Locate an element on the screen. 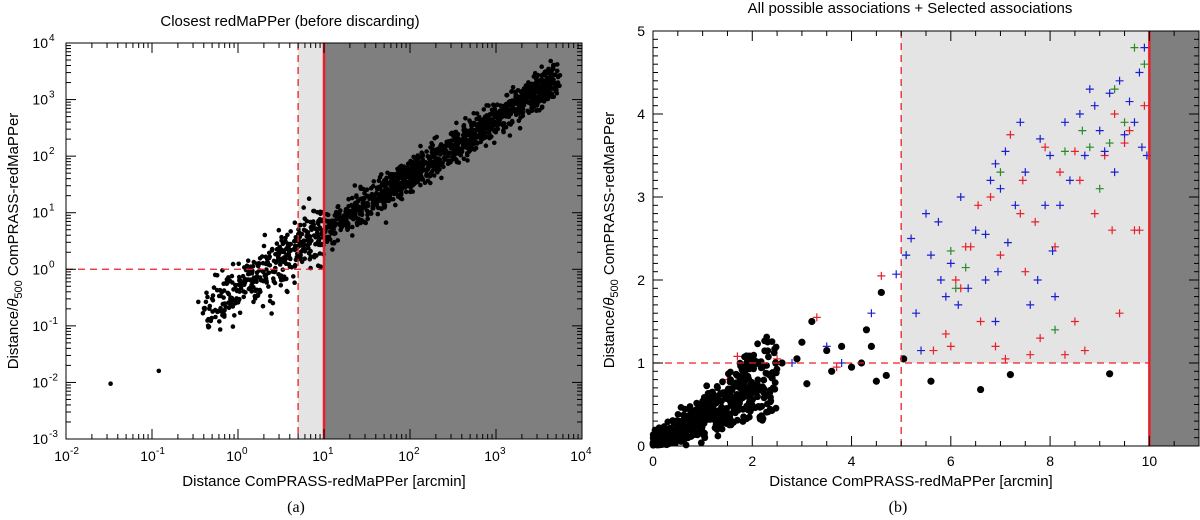 The image size is (1200, 520). panel-b-ylabel-prefix: Distance/ is located at coordinates (609, 336).